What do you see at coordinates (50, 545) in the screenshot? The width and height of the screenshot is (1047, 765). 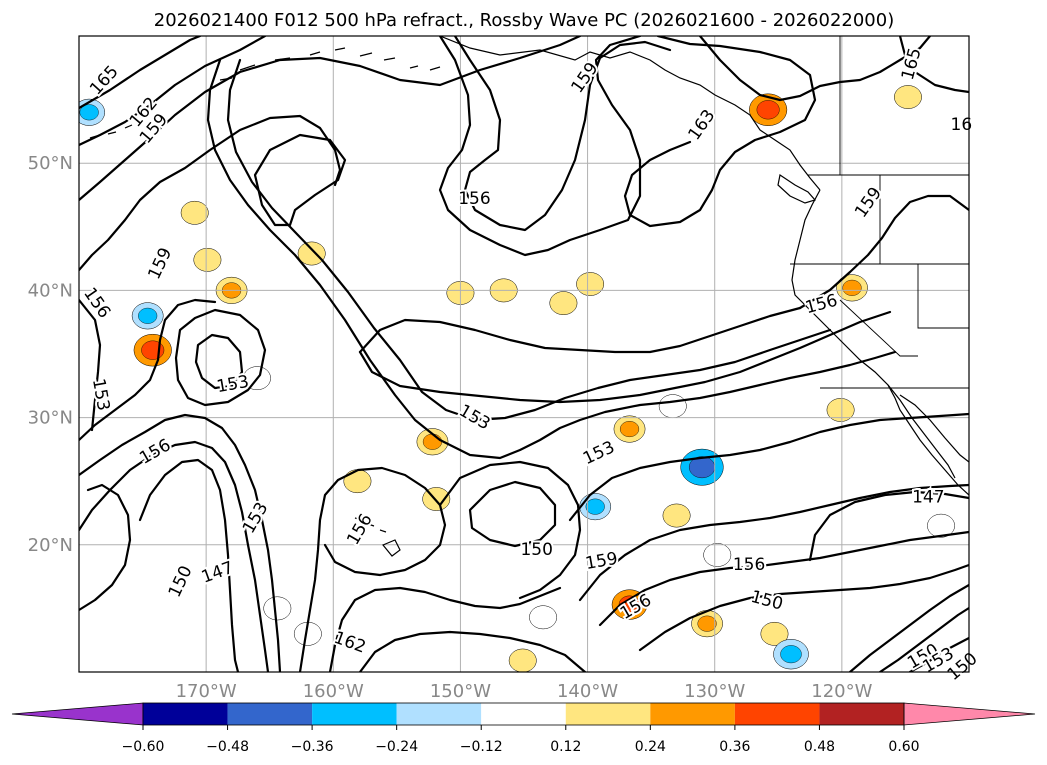 I see `lat-tick-label-0: 20°N` at bounding box center [50, 545].